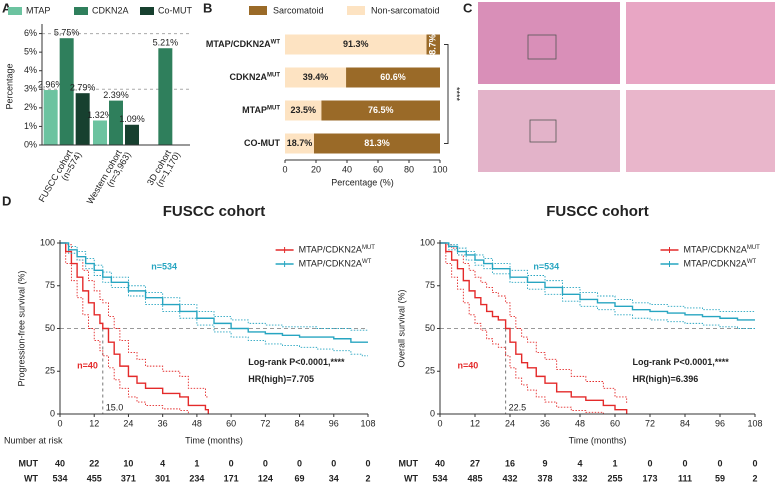 The height and width of the screenshot is (486, 777). Describe the element at coordinates (393, 77) in the screenshot. I see `value-label: 60.6%` at that location.